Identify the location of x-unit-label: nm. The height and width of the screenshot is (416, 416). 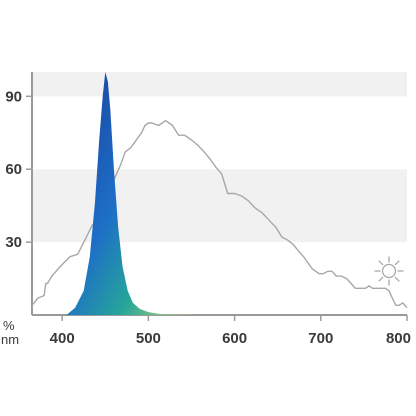
(10, 339).